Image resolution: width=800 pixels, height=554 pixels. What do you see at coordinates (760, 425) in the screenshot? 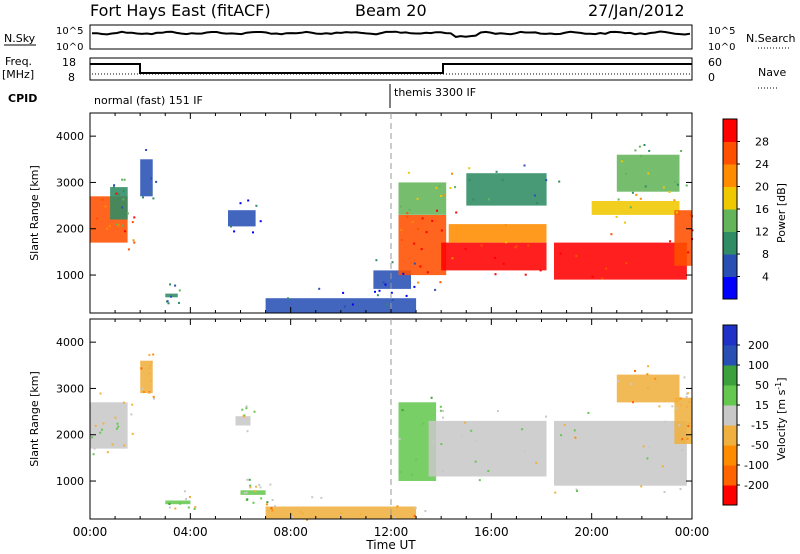
I see `colorbar-tick-label: -15` at bounding box center [760, 425].